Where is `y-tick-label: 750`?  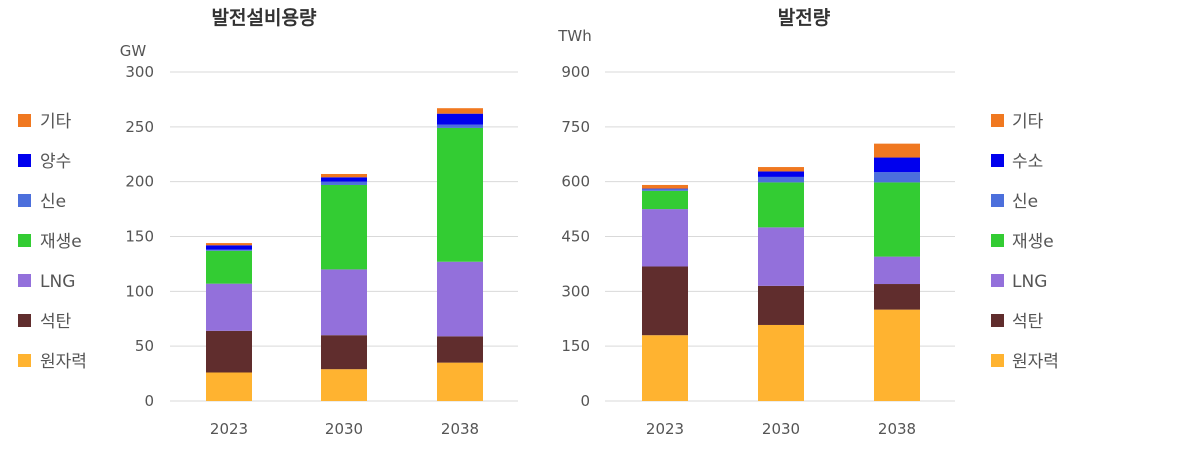
y-tick-label: 750 is located at coordinates (575, 127).